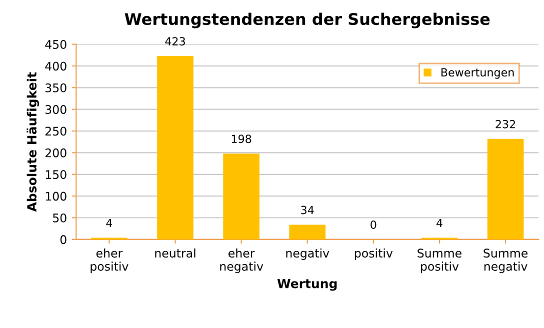 The width and height of the screenshot is (544, 328). What do you see at coordinates (55, 153) in the screenshot?
I see `y-tick-label: 200` at bounding box center [55, 153].